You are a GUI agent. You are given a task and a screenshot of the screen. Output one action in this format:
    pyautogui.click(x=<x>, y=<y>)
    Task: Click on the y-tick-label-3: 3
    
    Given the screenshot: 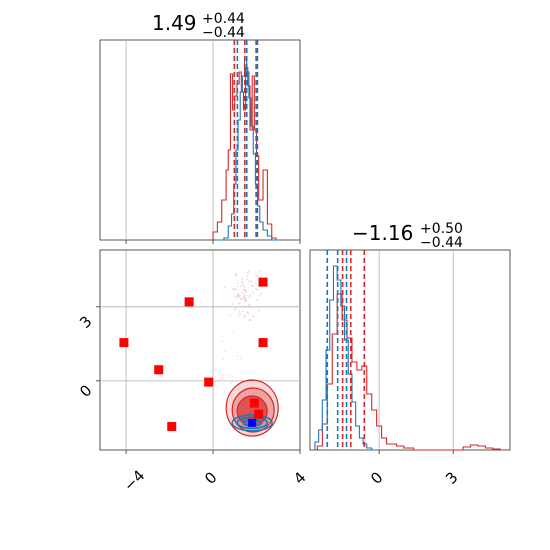 What is the action you would take?
    pyautogui.click(x=85, y=321)
    